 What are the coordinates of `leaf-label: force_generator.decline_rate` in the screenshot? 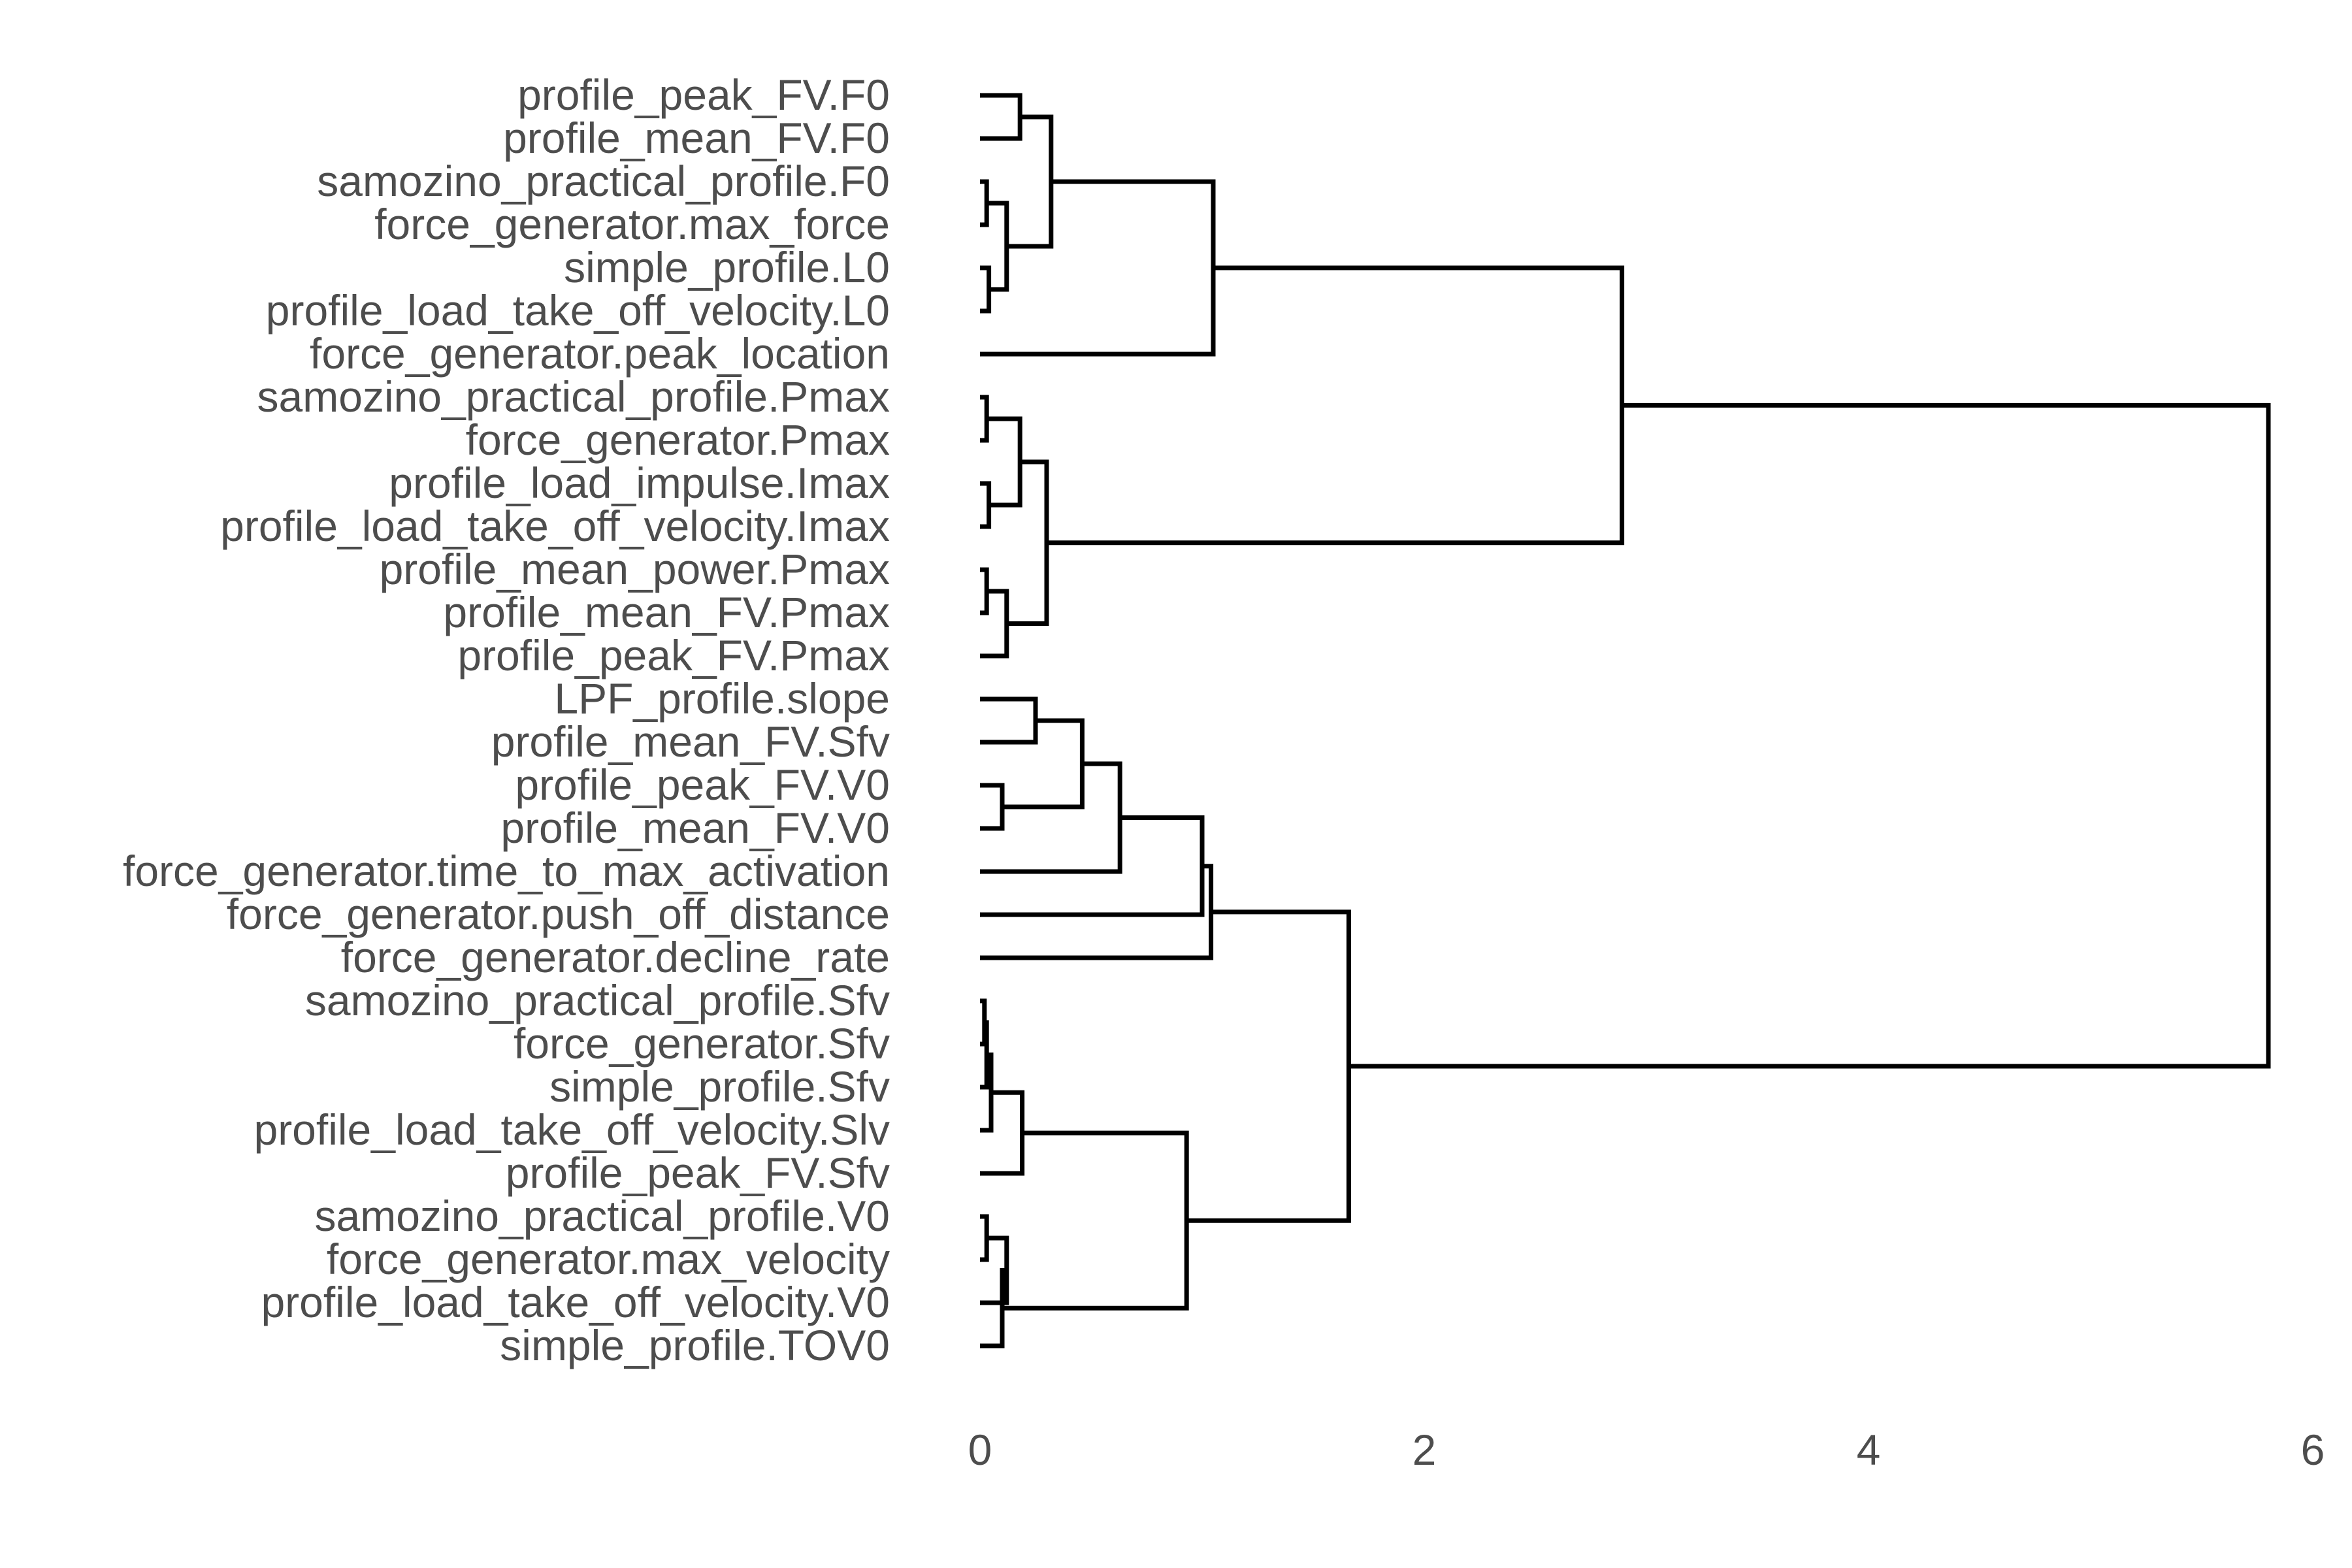 It's located at (615, 957).